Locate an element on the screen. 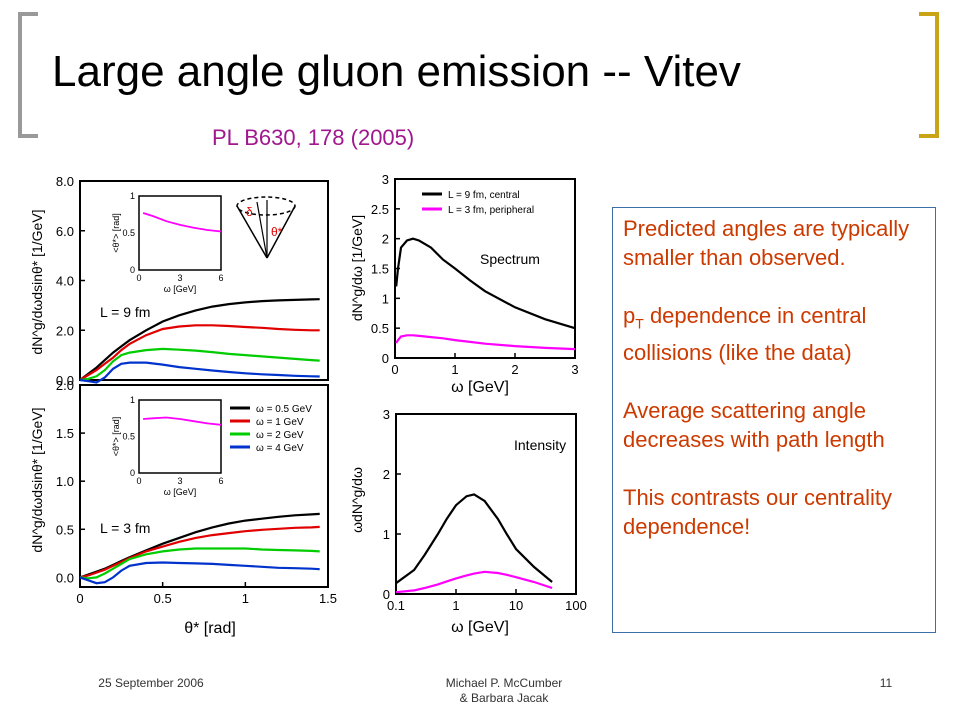 Image resolution: width=960 pixels, height=720 pixels. svg-text: δ is located at coordinates (249, 212).